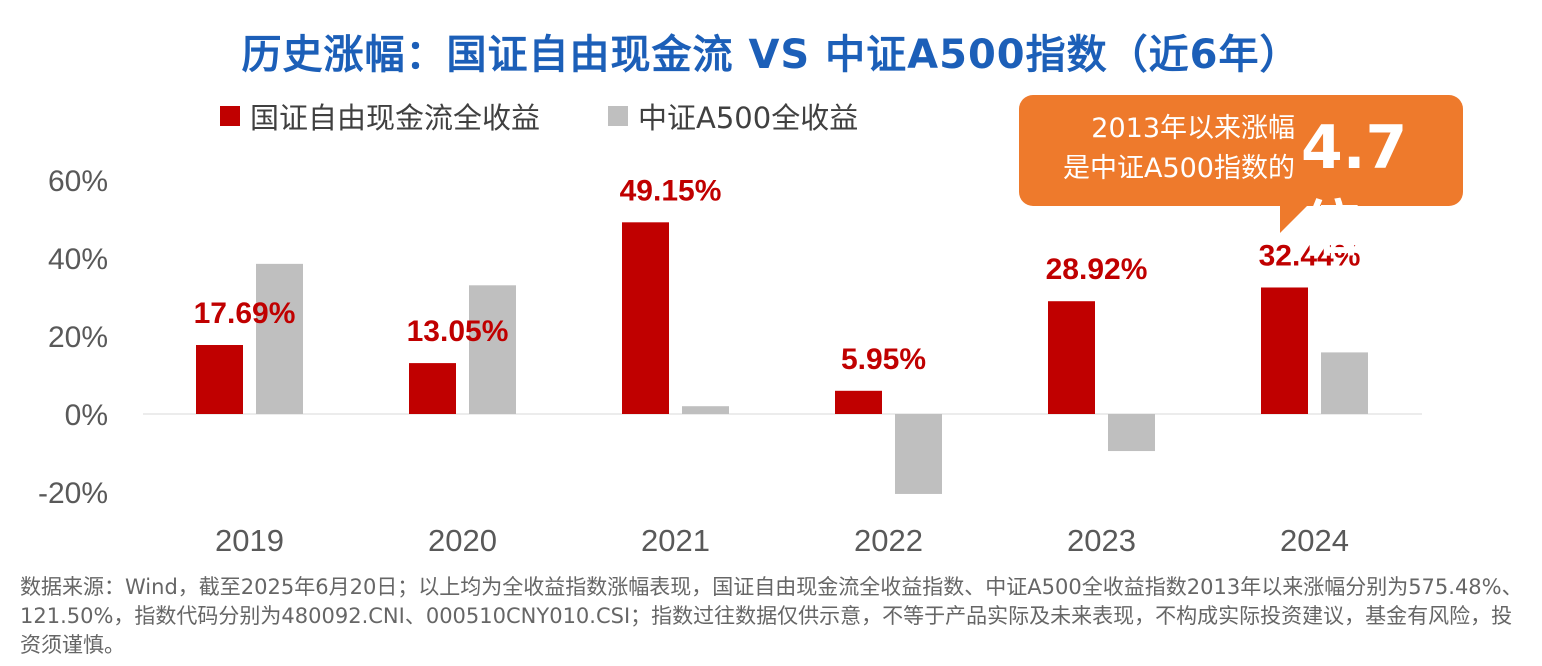  Describe the element at coordinates (888, 540) in the screenshot. I see `x-tick-label: 2022` at that location.